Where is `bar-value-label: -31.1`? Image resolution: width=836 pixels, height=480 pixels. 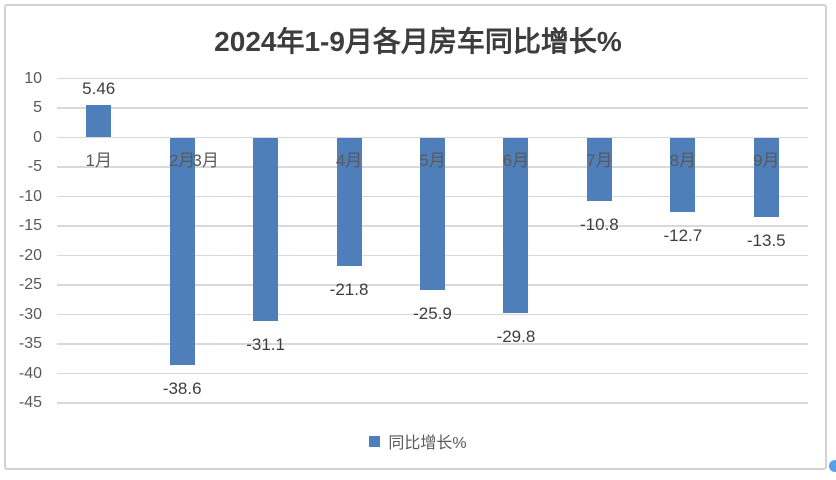 bar-value-label: -31.1 is located at coordinates (265, 344).